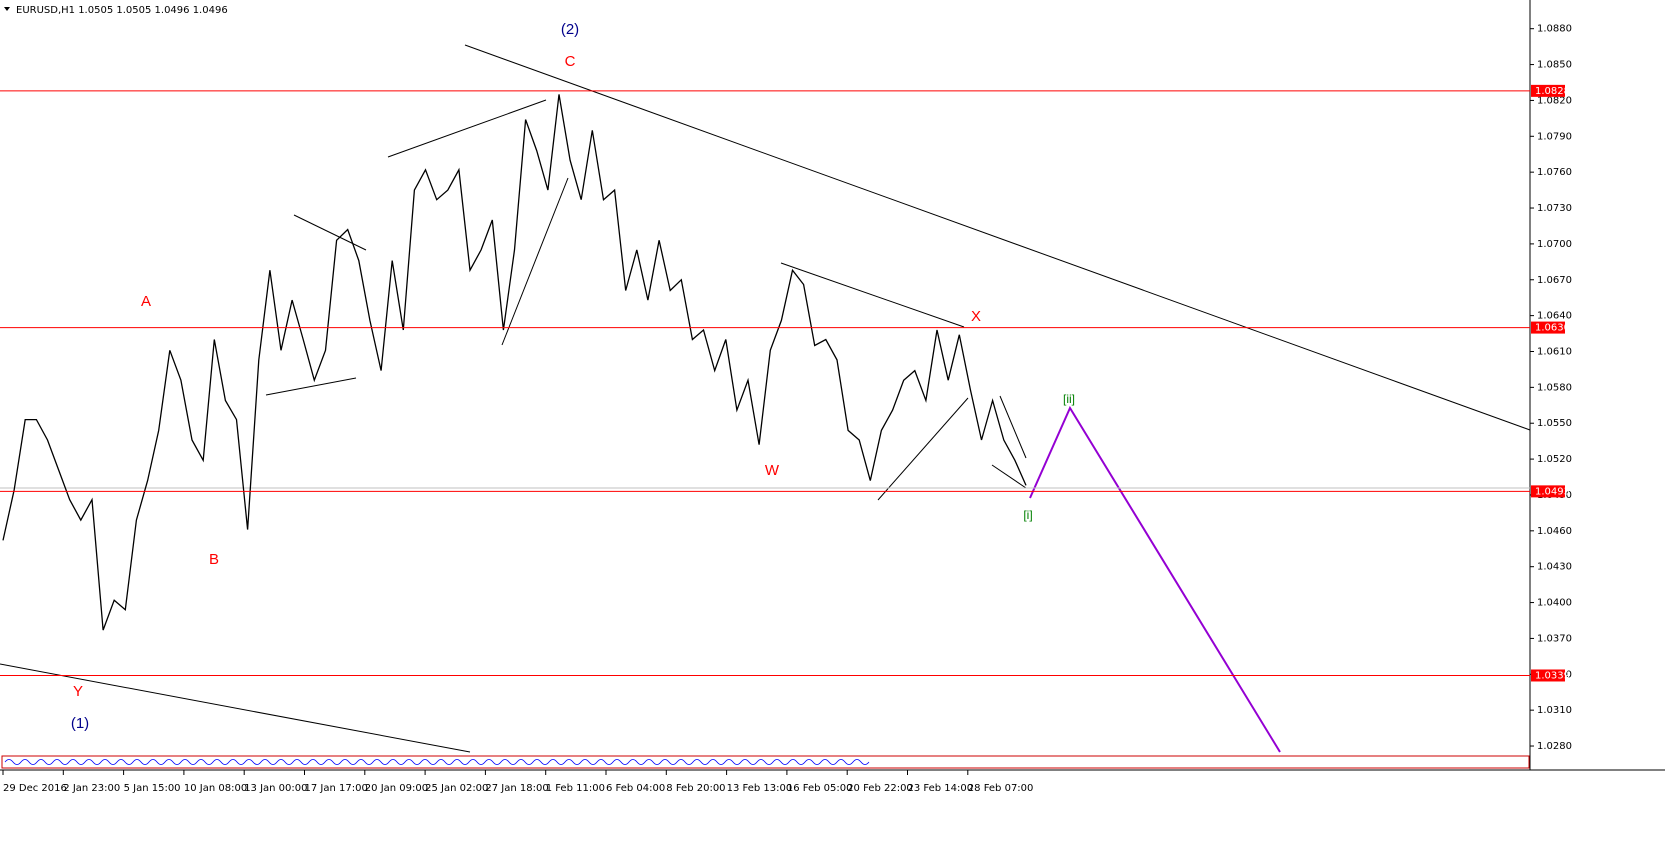 Image resolution: width=1665 pixels, height=849 pixels. I want to click on wave-label: C, so click(570, 61).